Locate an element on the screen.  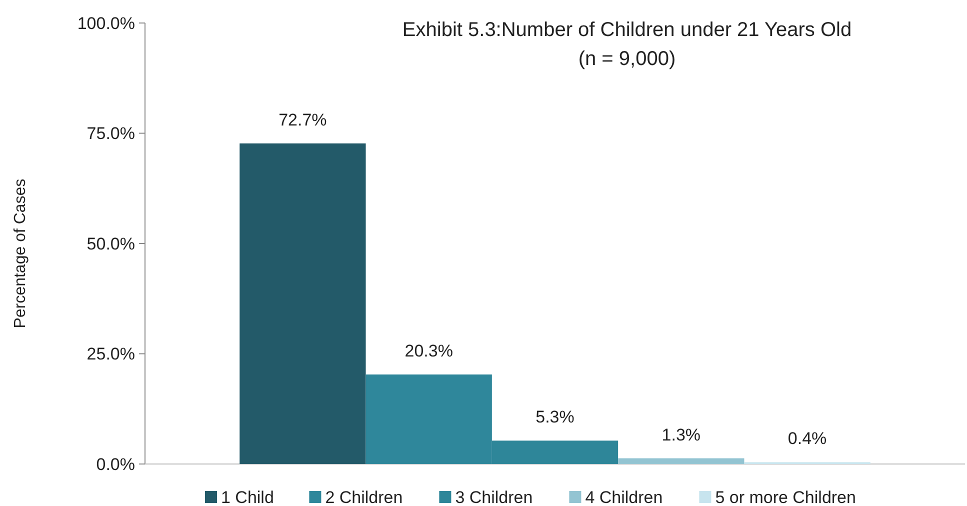
legend-label: 1 Child is located at coordinates (247, 497).